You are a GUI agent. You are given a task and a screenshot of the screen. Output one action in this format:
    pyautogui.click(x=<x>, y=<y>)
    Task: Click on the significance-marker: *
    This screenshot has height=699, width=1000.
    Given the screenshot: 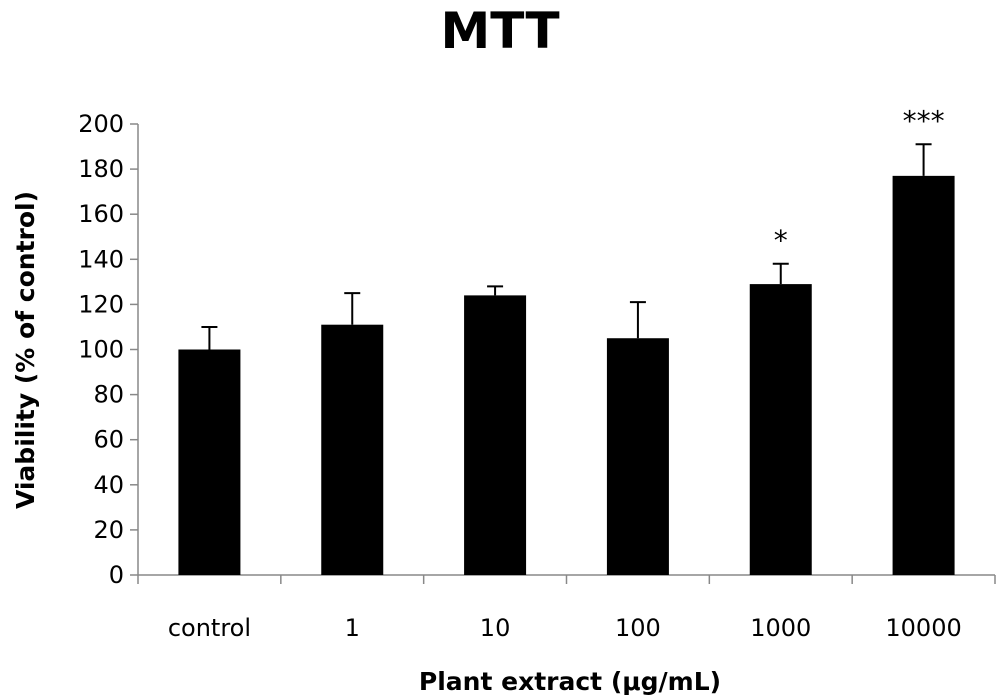 What is the action you would take?
    pyautogui.click(x=781, y=240)
    